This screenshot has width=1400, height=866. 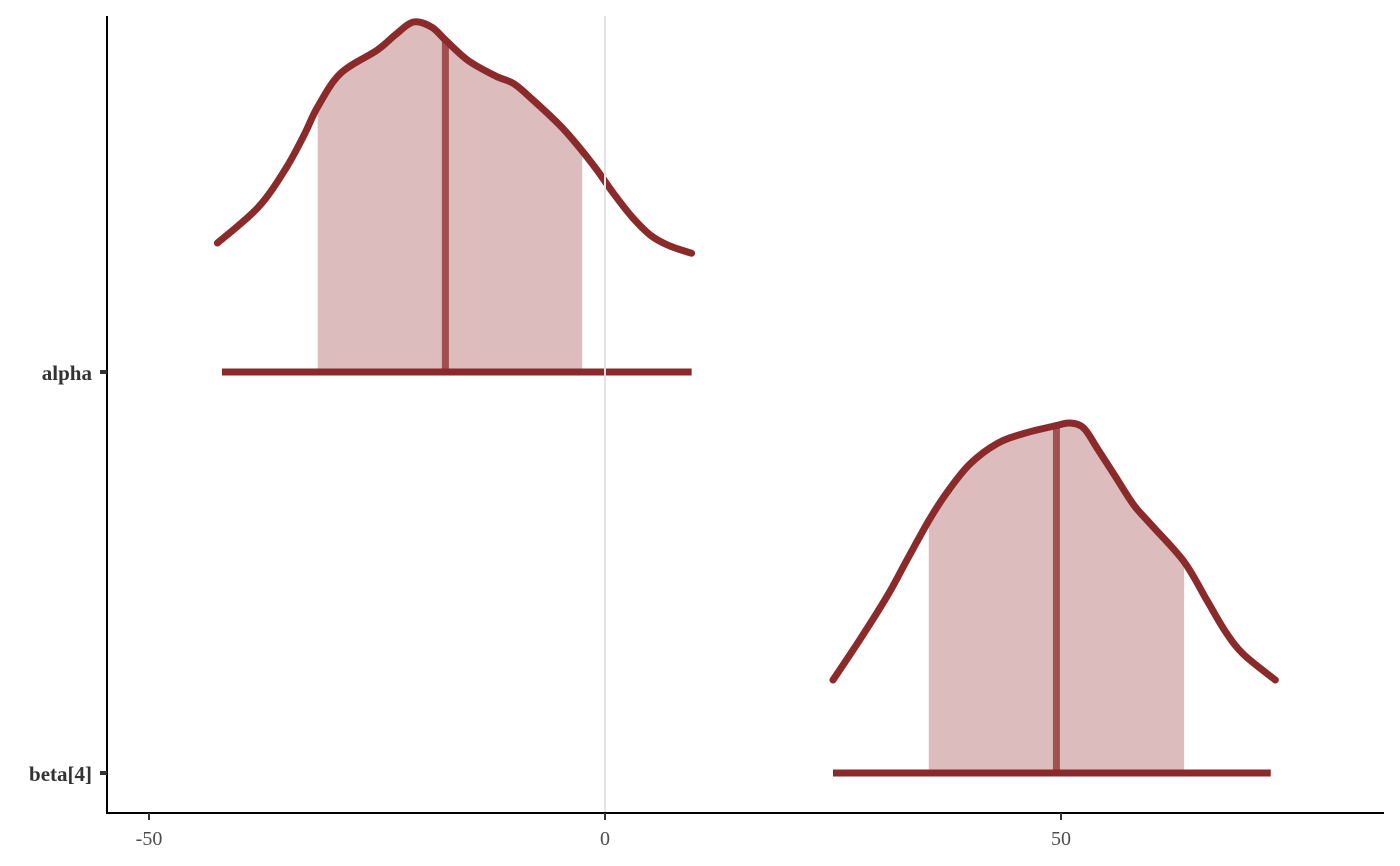 I want to click on ridge-beta4, so click(x=1054, y=598).